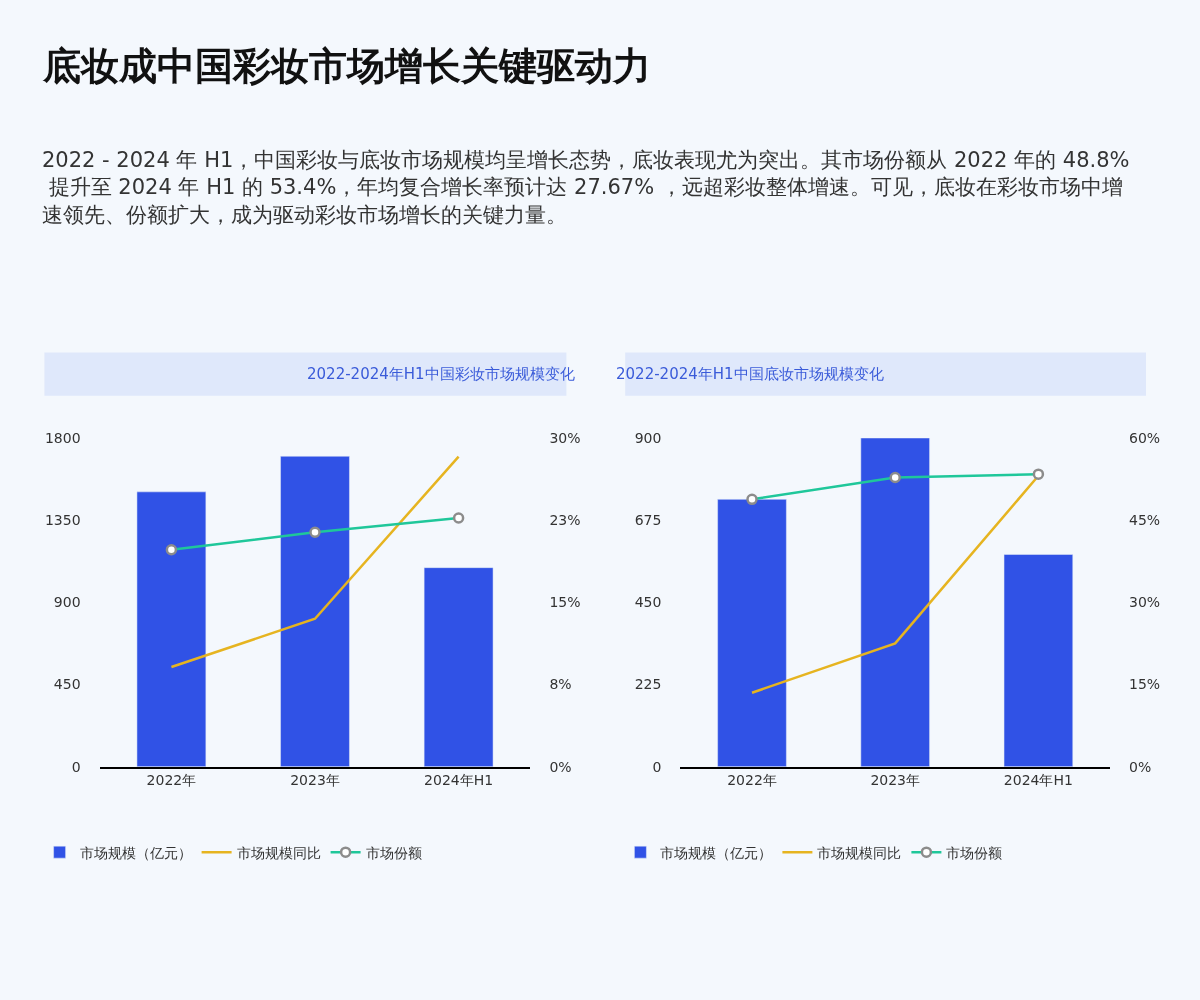 This screenshot has width=1200, height=1000. What do you see at coordinates (648, 520) in the screenshot?
I see `y-tick-label: 675` at bounding box center [648, 520].